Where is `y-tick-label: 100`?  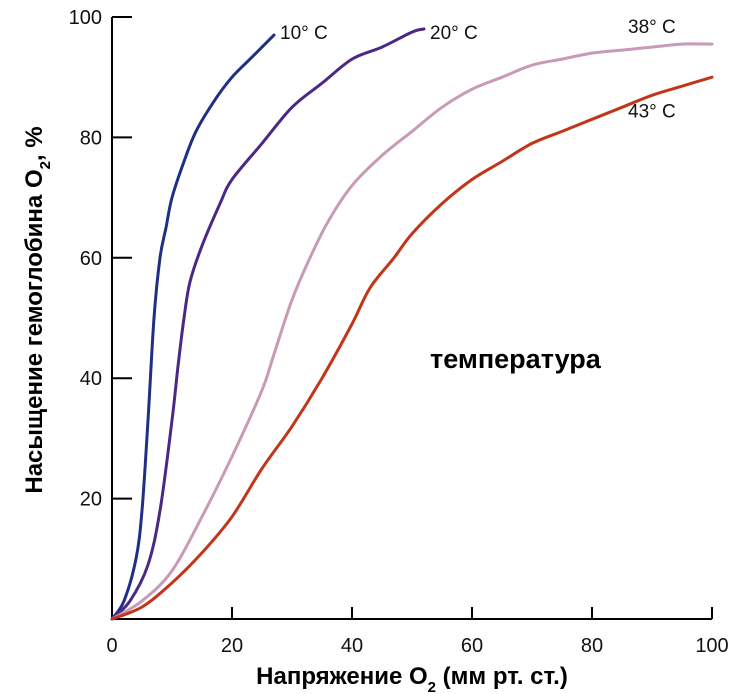 y-tick-label: 100 is located at coordinates (85, 18).